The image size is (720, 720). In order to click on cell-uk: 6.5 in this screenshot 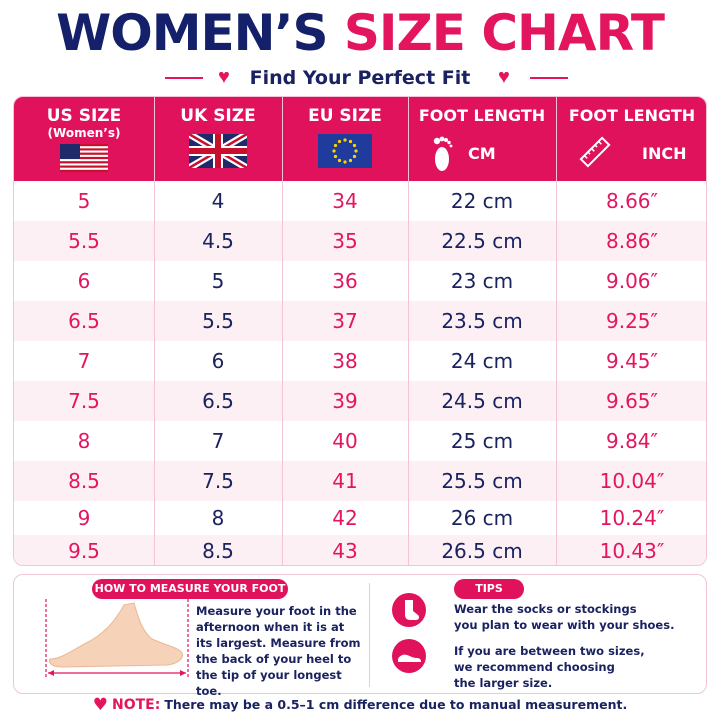, I will do `click(218, 401)`.